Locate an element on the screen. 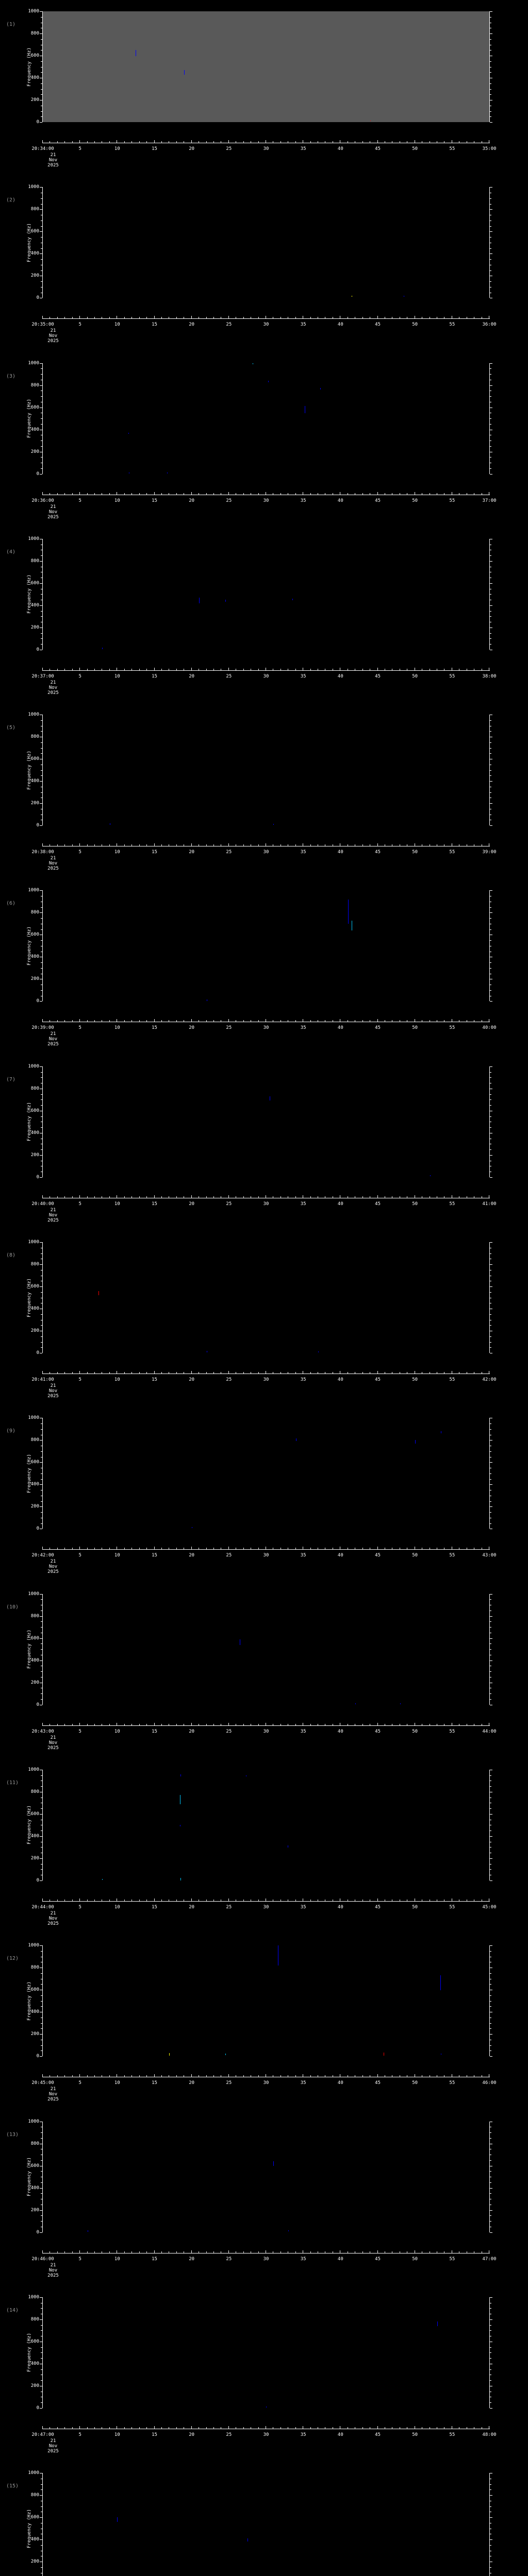 The image size is (528, 2576). x-tick-label: 5 is located at coordinates (79, 500).